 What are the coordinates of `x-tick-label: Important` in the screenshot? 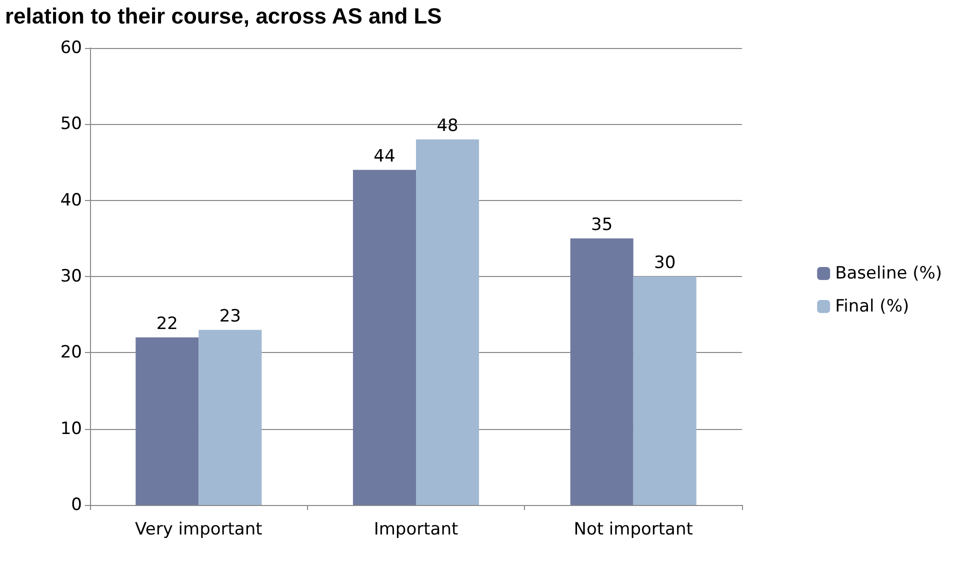 It's located at (416, 530).